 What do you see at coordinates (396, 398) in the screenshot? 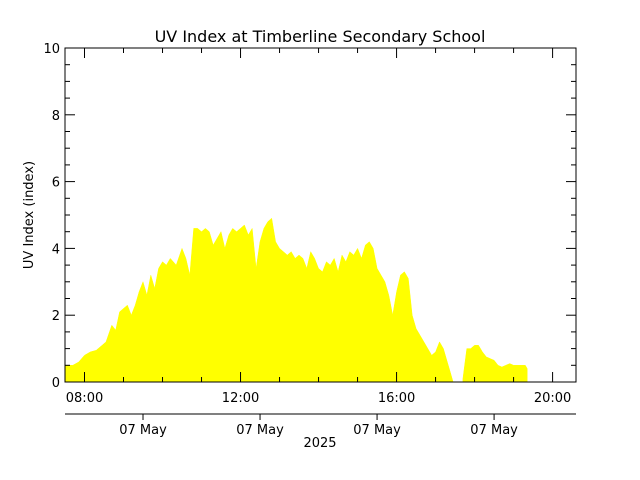
I see `x-tick-label: 16:00` at bounding box center [396, 398].